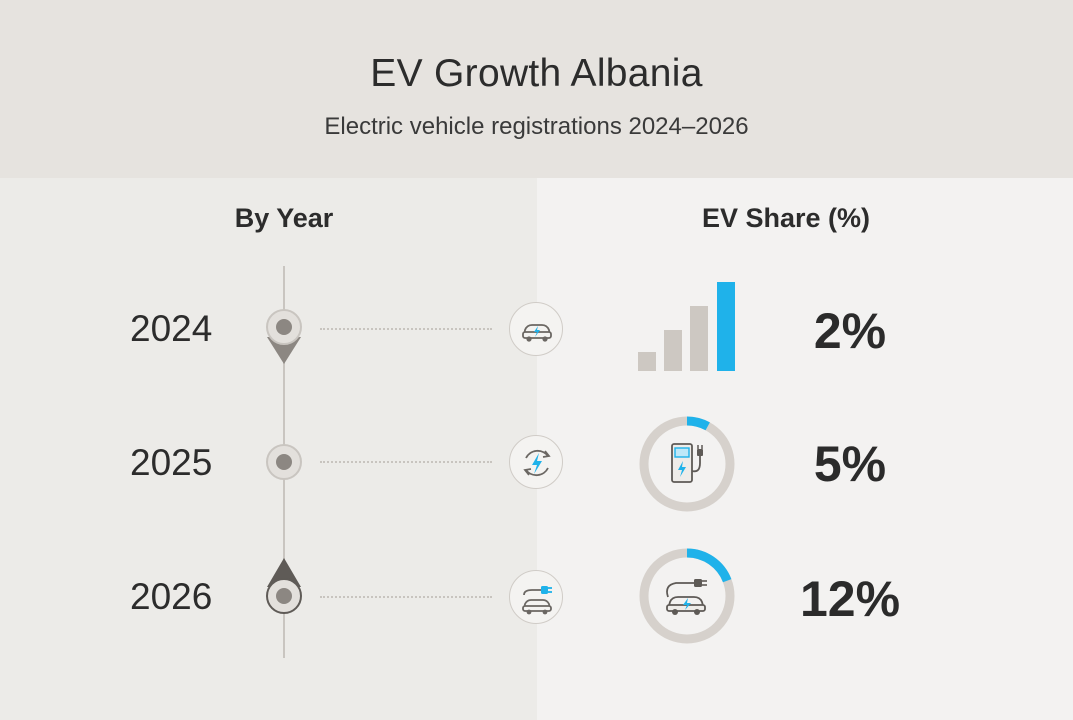 The width and height of the screenshot is (1073, 720). Describe the element at coordinates (171, 328) in the screenshot. I see `year-label-2024: 2024` at that location.